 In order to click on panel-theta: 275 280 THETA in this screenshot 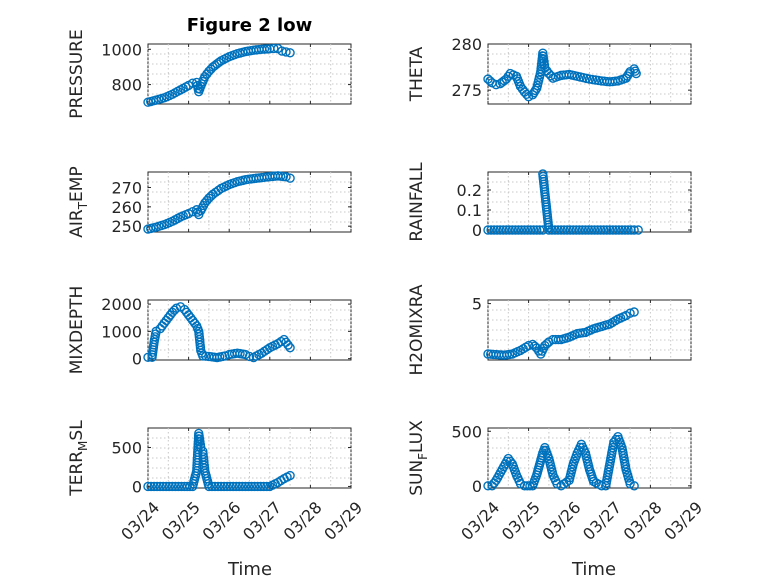, I will do `click(549, 70)`.